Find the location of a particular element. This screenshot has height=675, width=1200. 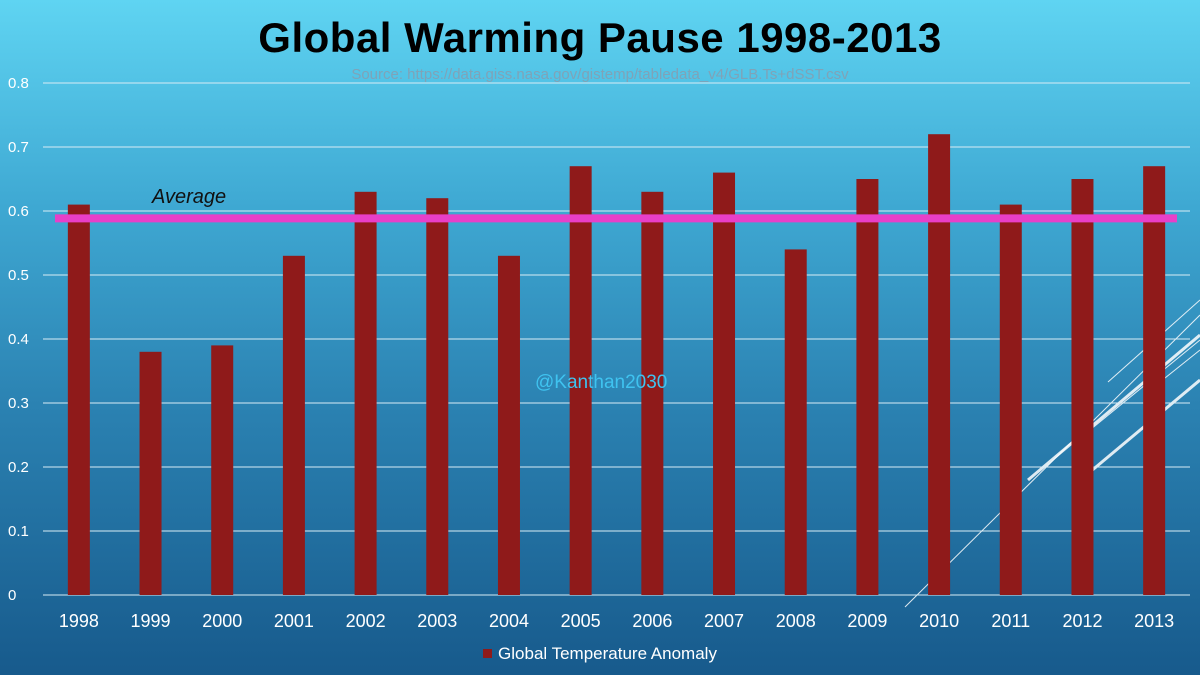

x-tick-label: 2000 is located at coordinates (222, 621).